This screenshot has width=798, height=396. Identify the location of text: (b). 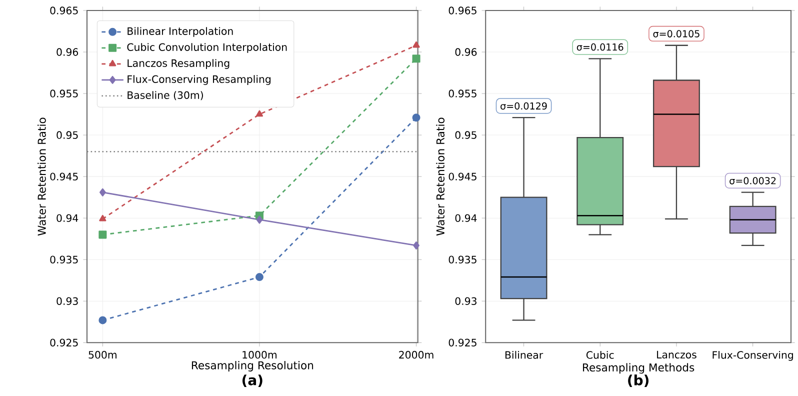
(638, 380).